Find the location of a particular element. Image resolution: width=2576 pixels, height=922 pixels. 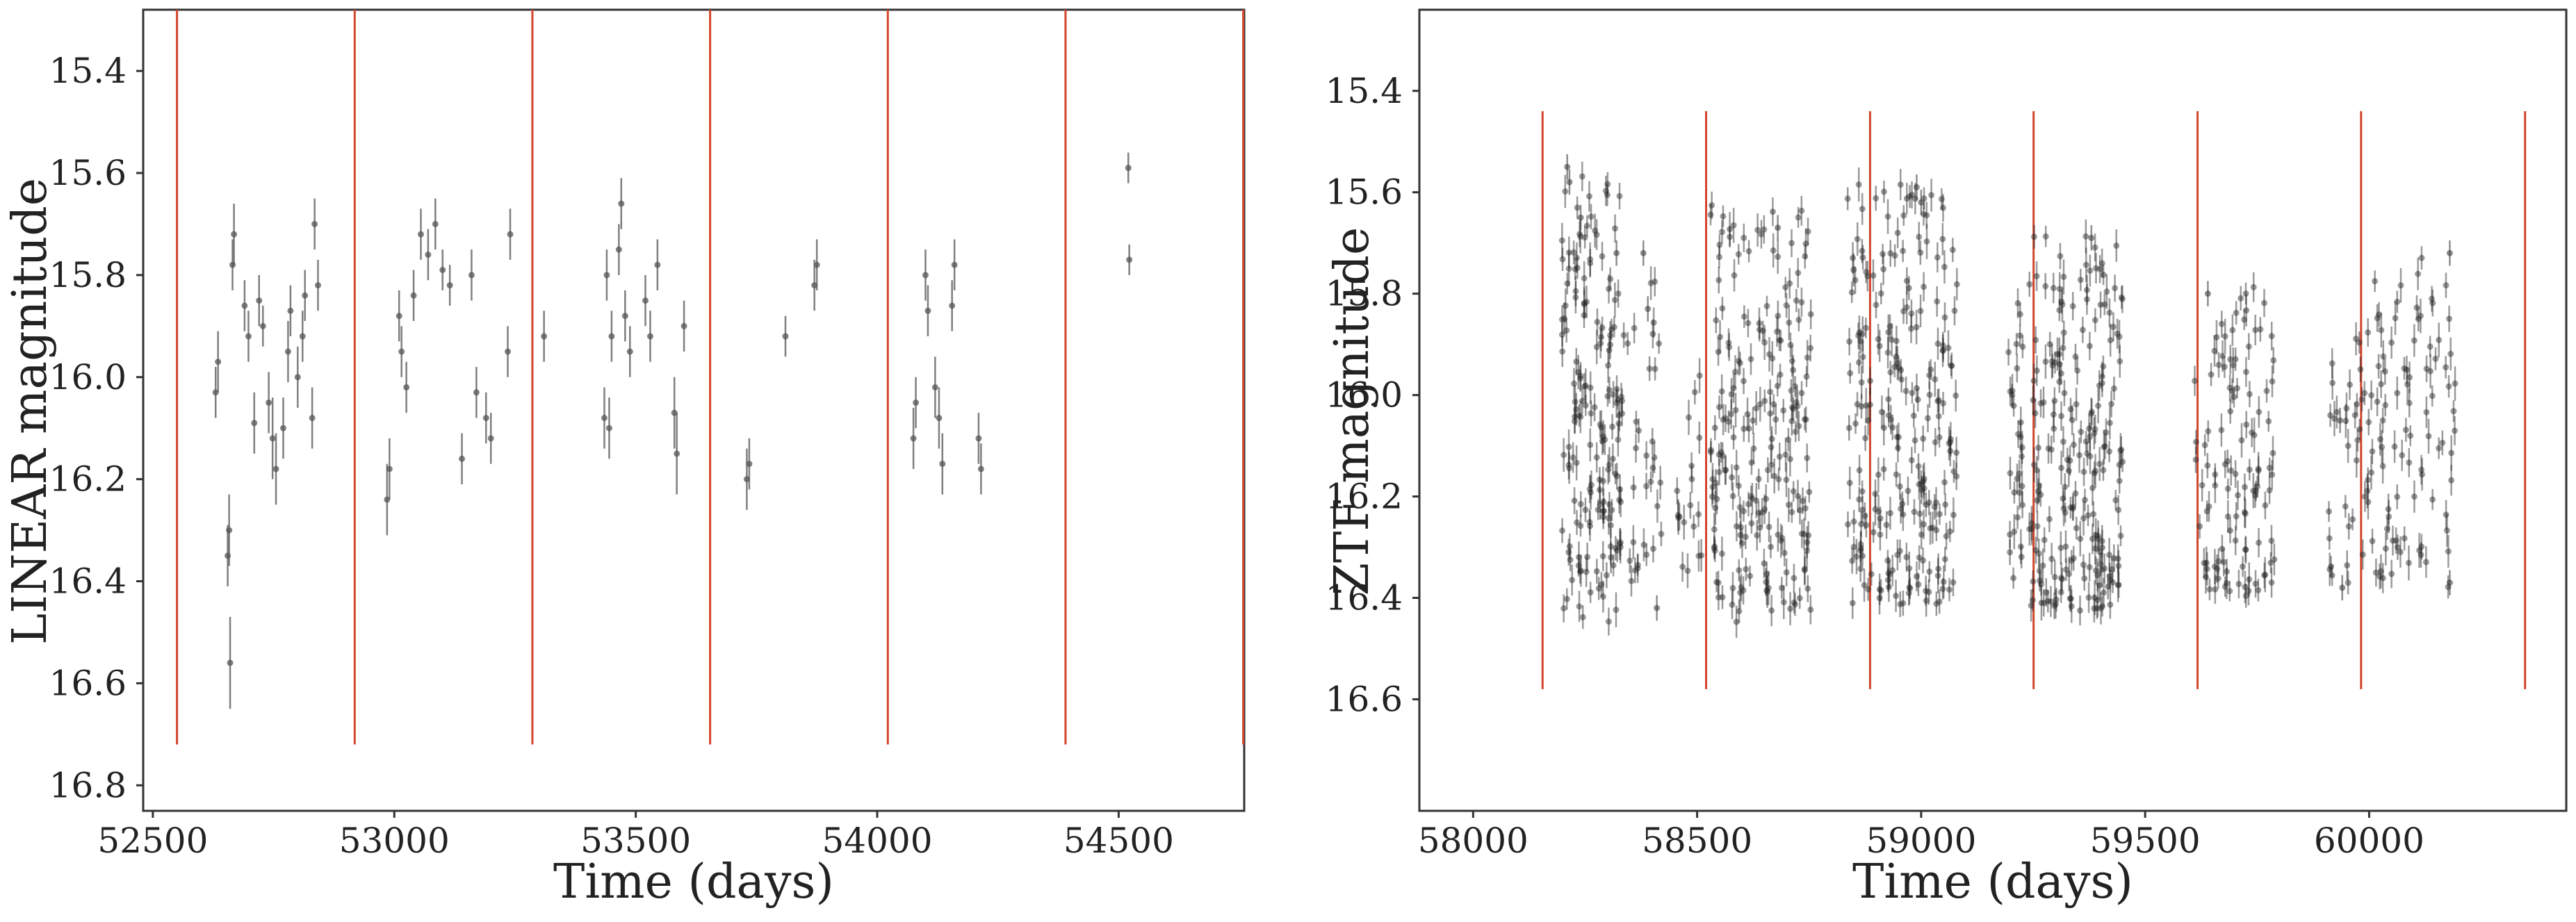

linear-x-tick-label: 54500 is located at coordinates (1118, 841).